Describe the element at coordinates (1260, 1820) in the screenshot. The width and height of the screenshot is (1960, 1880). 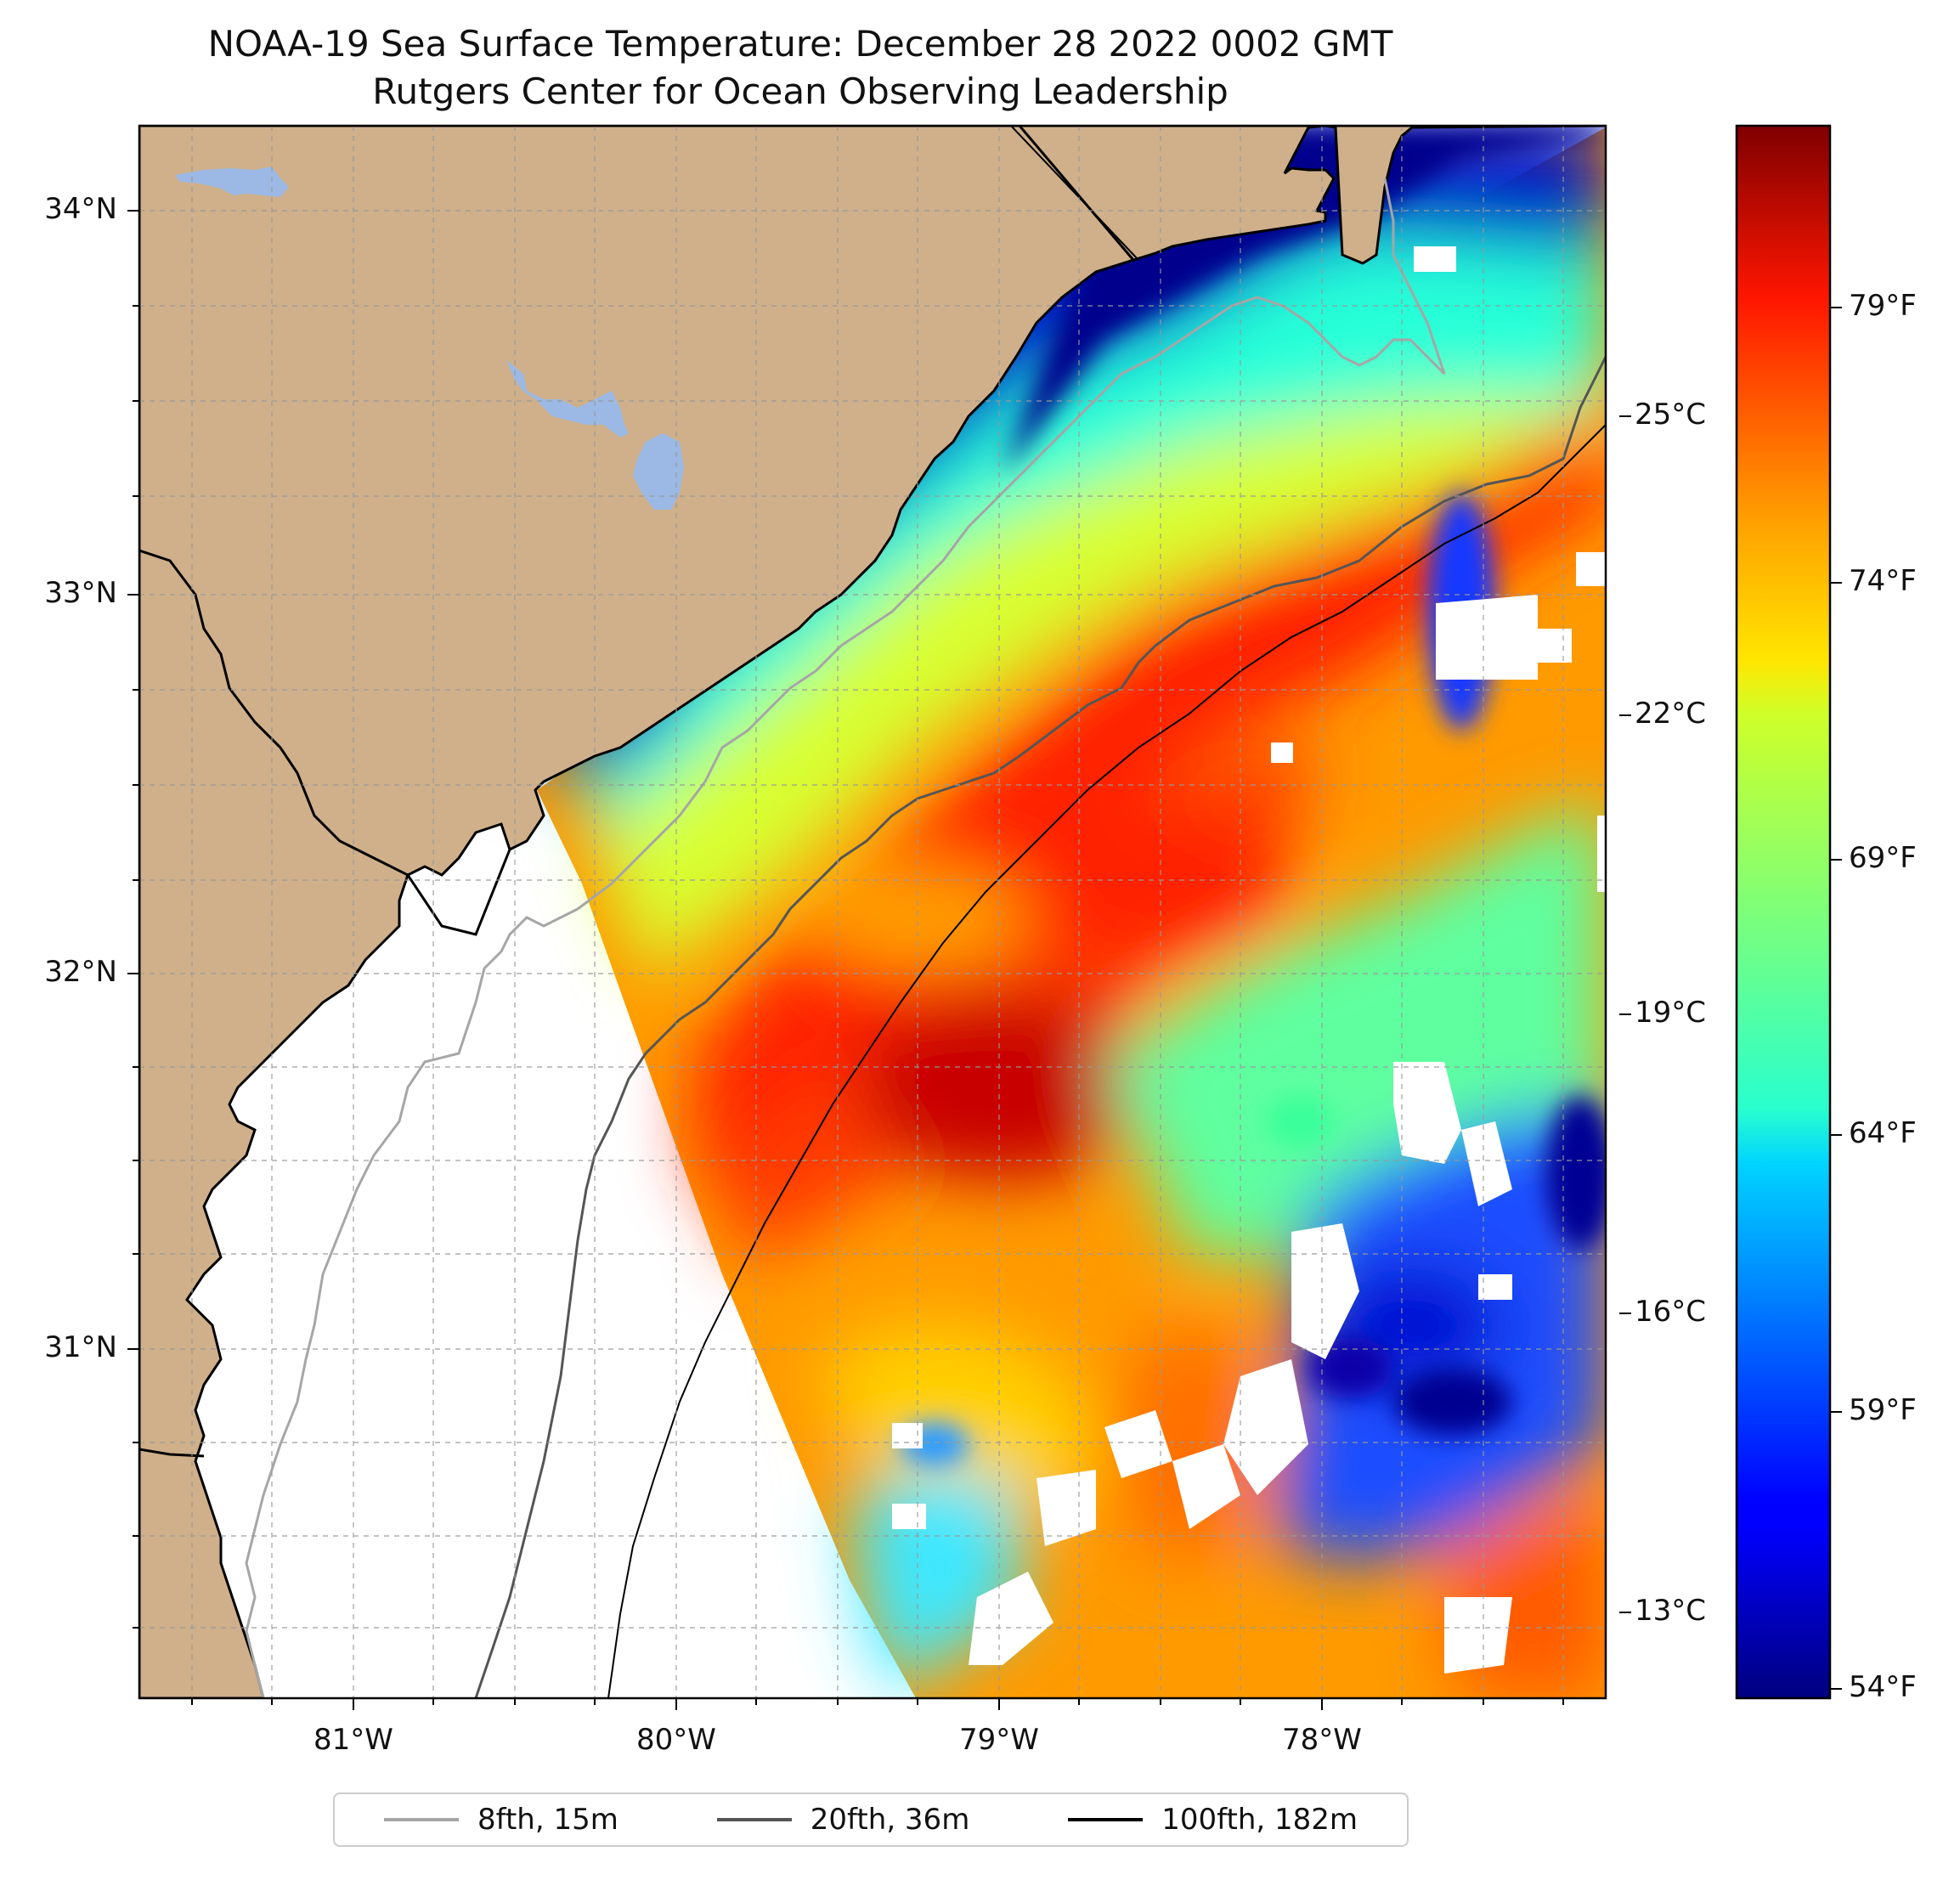
I see `legend-label-100fth: 100fth, 182m` at that location.